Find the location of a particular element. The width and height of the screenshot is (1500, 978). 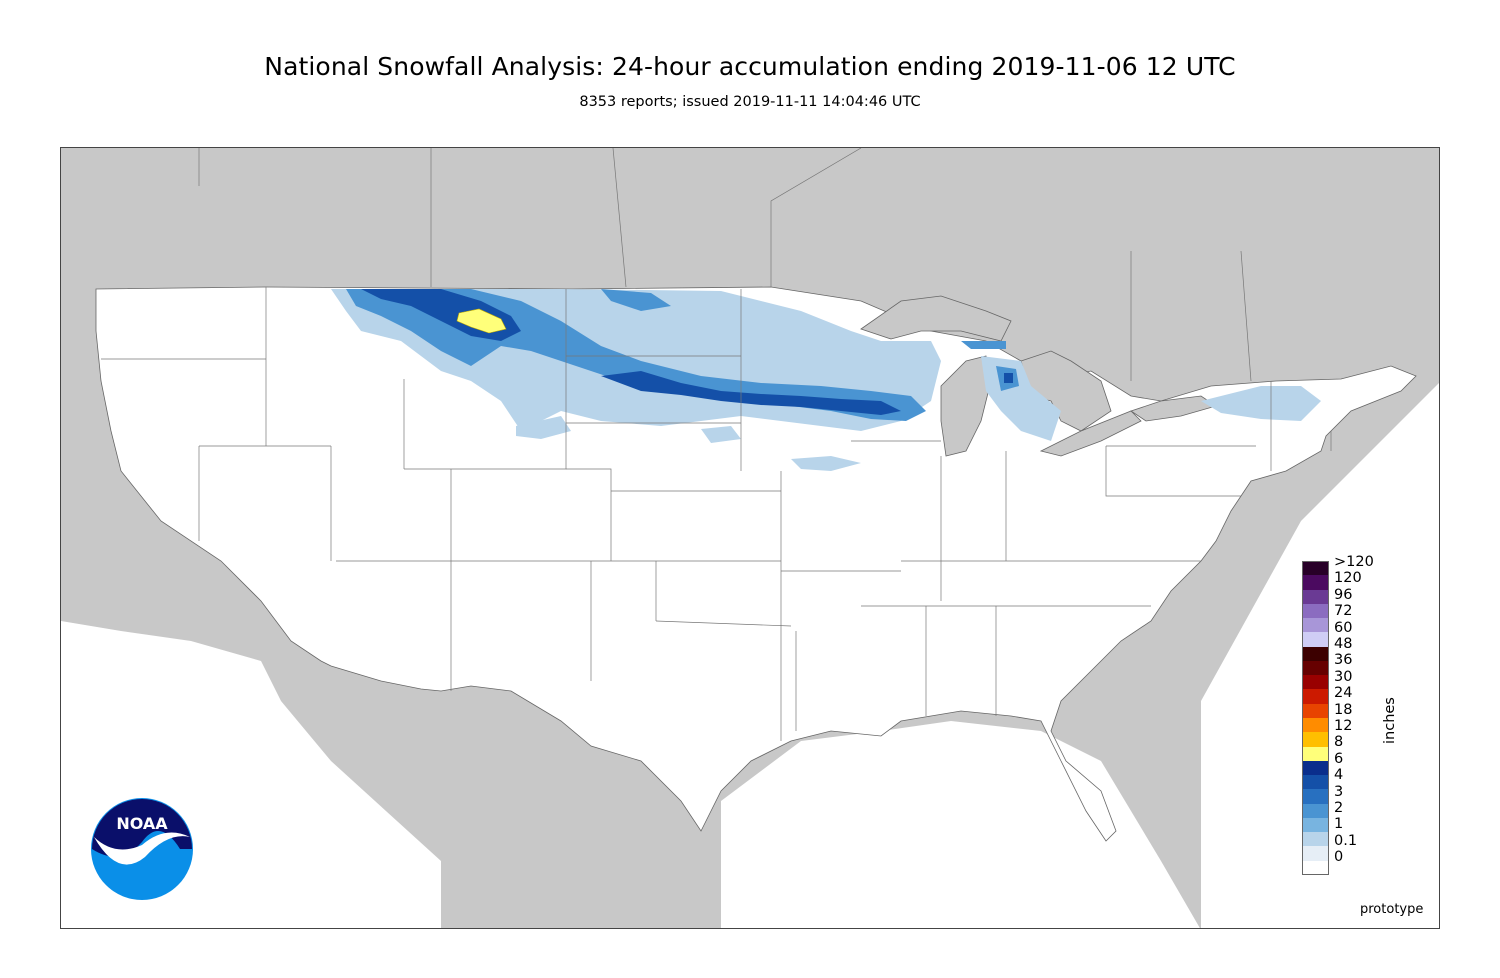

legend-tick-label: 120 is located at coordinates (1348, 578).